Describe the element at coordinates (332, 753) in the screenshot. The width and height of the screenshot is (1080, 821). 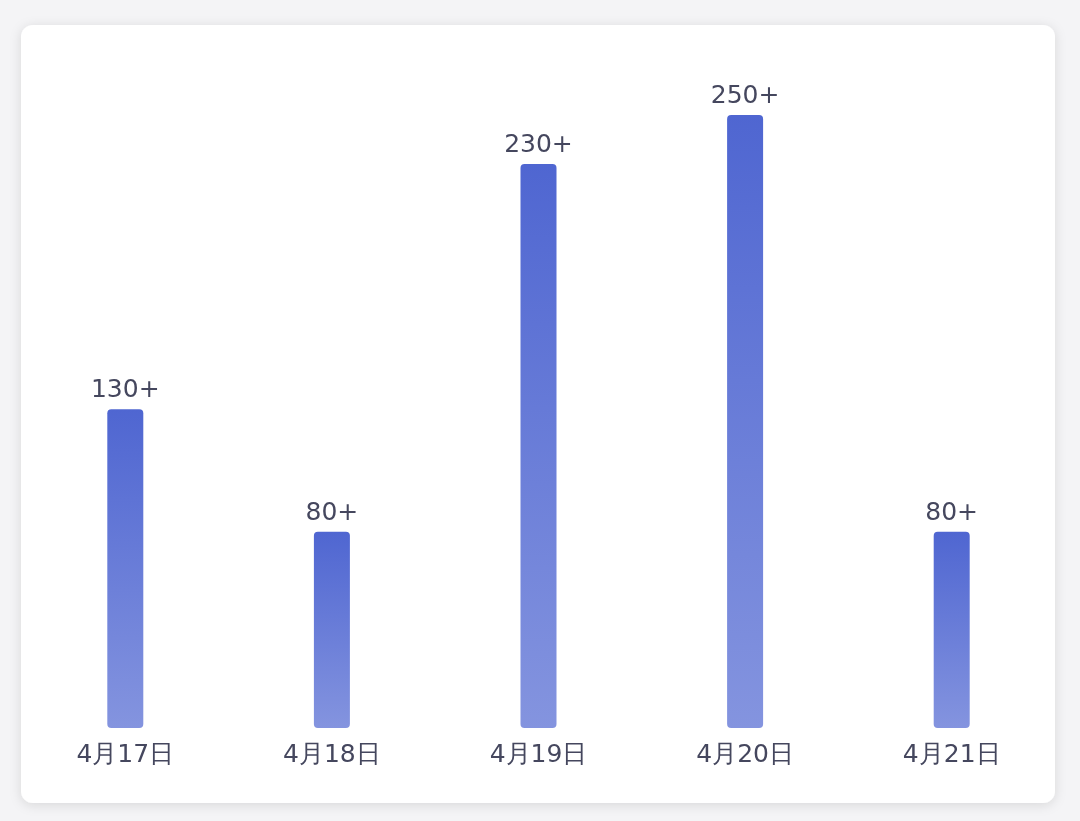
I see `x-tick-label: 4月18日` at that location.